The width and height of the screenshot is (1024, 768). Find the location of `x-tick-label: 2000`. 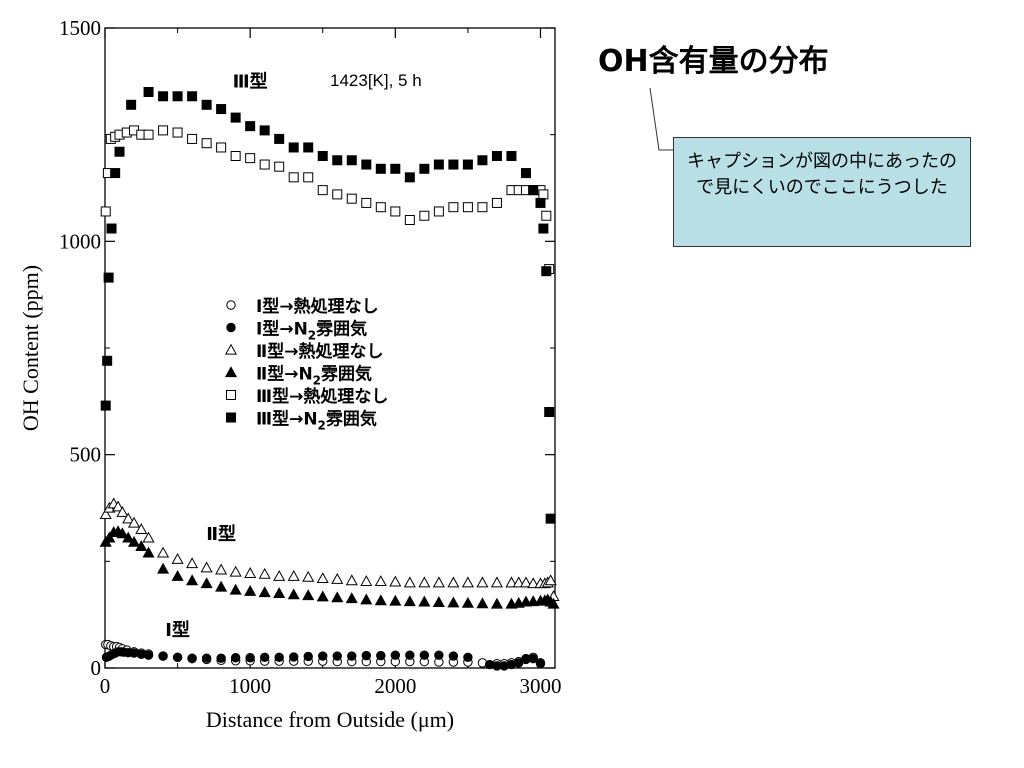

x-tick-label: 2000 is located at coordinates (395, 686).